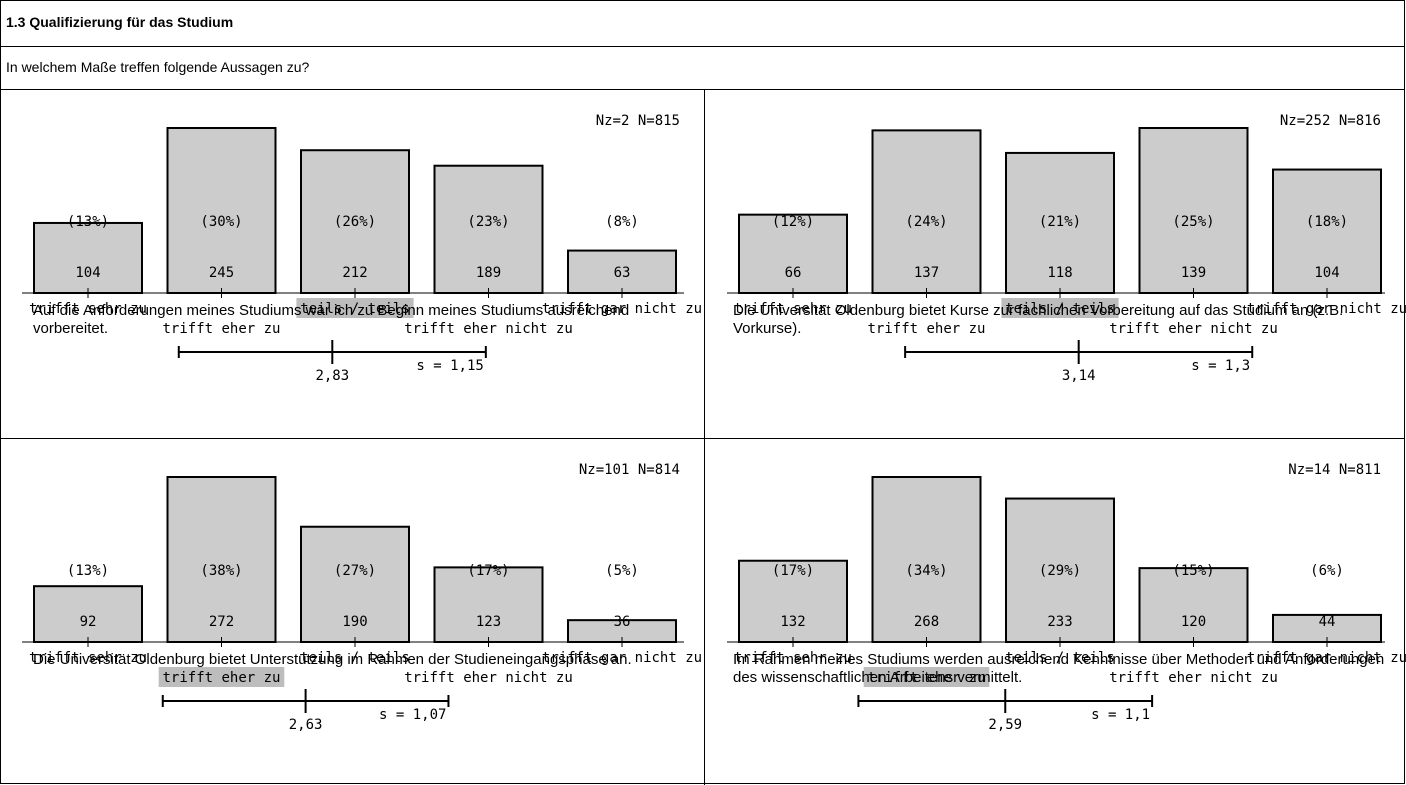  Describe the element at coordinates (488, 222) in the screenshot. I see `percent-label: (23%)` at that location.